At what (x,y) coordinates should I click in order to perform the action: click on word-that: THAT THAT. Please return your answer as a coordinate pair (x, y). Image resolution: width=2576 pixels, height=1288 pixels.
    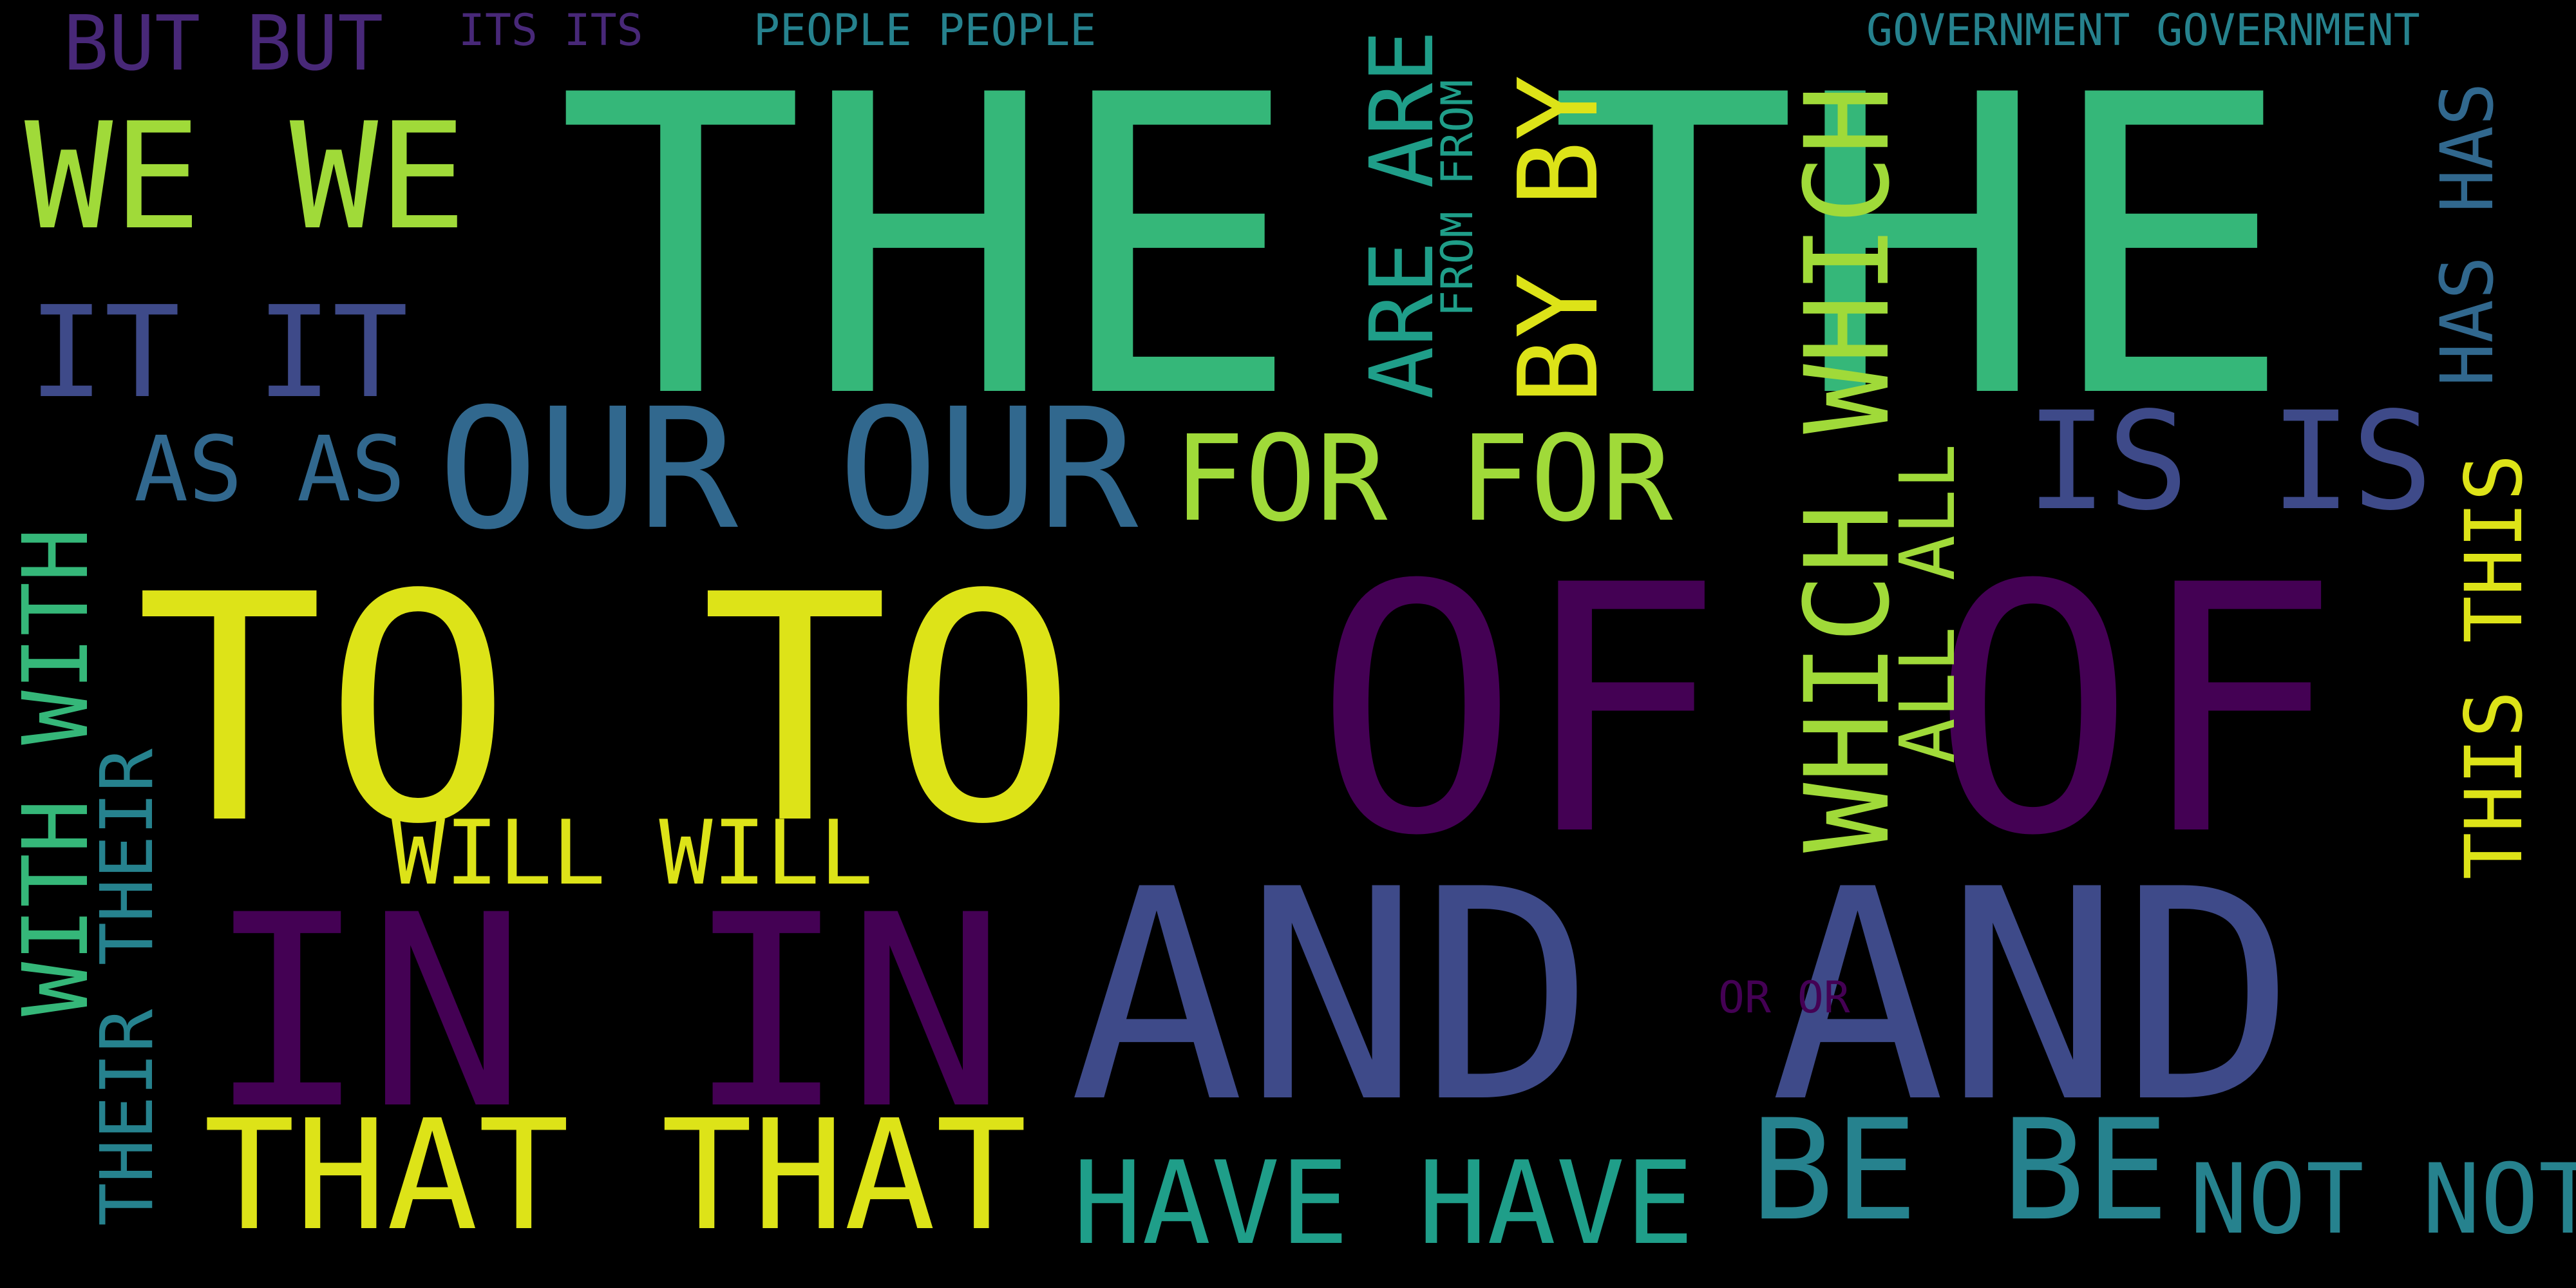
    Looking at the image, I should click on (615, 1175).